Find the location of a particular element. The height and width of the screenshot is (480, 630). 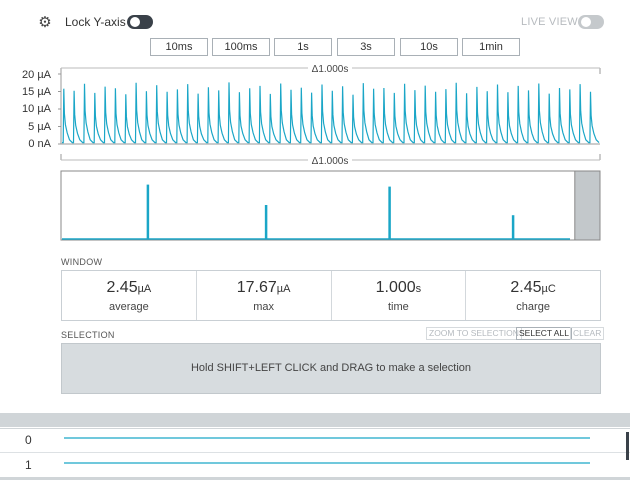

charge-stat: 2.45µC charge is located at coordinates (533, 295).